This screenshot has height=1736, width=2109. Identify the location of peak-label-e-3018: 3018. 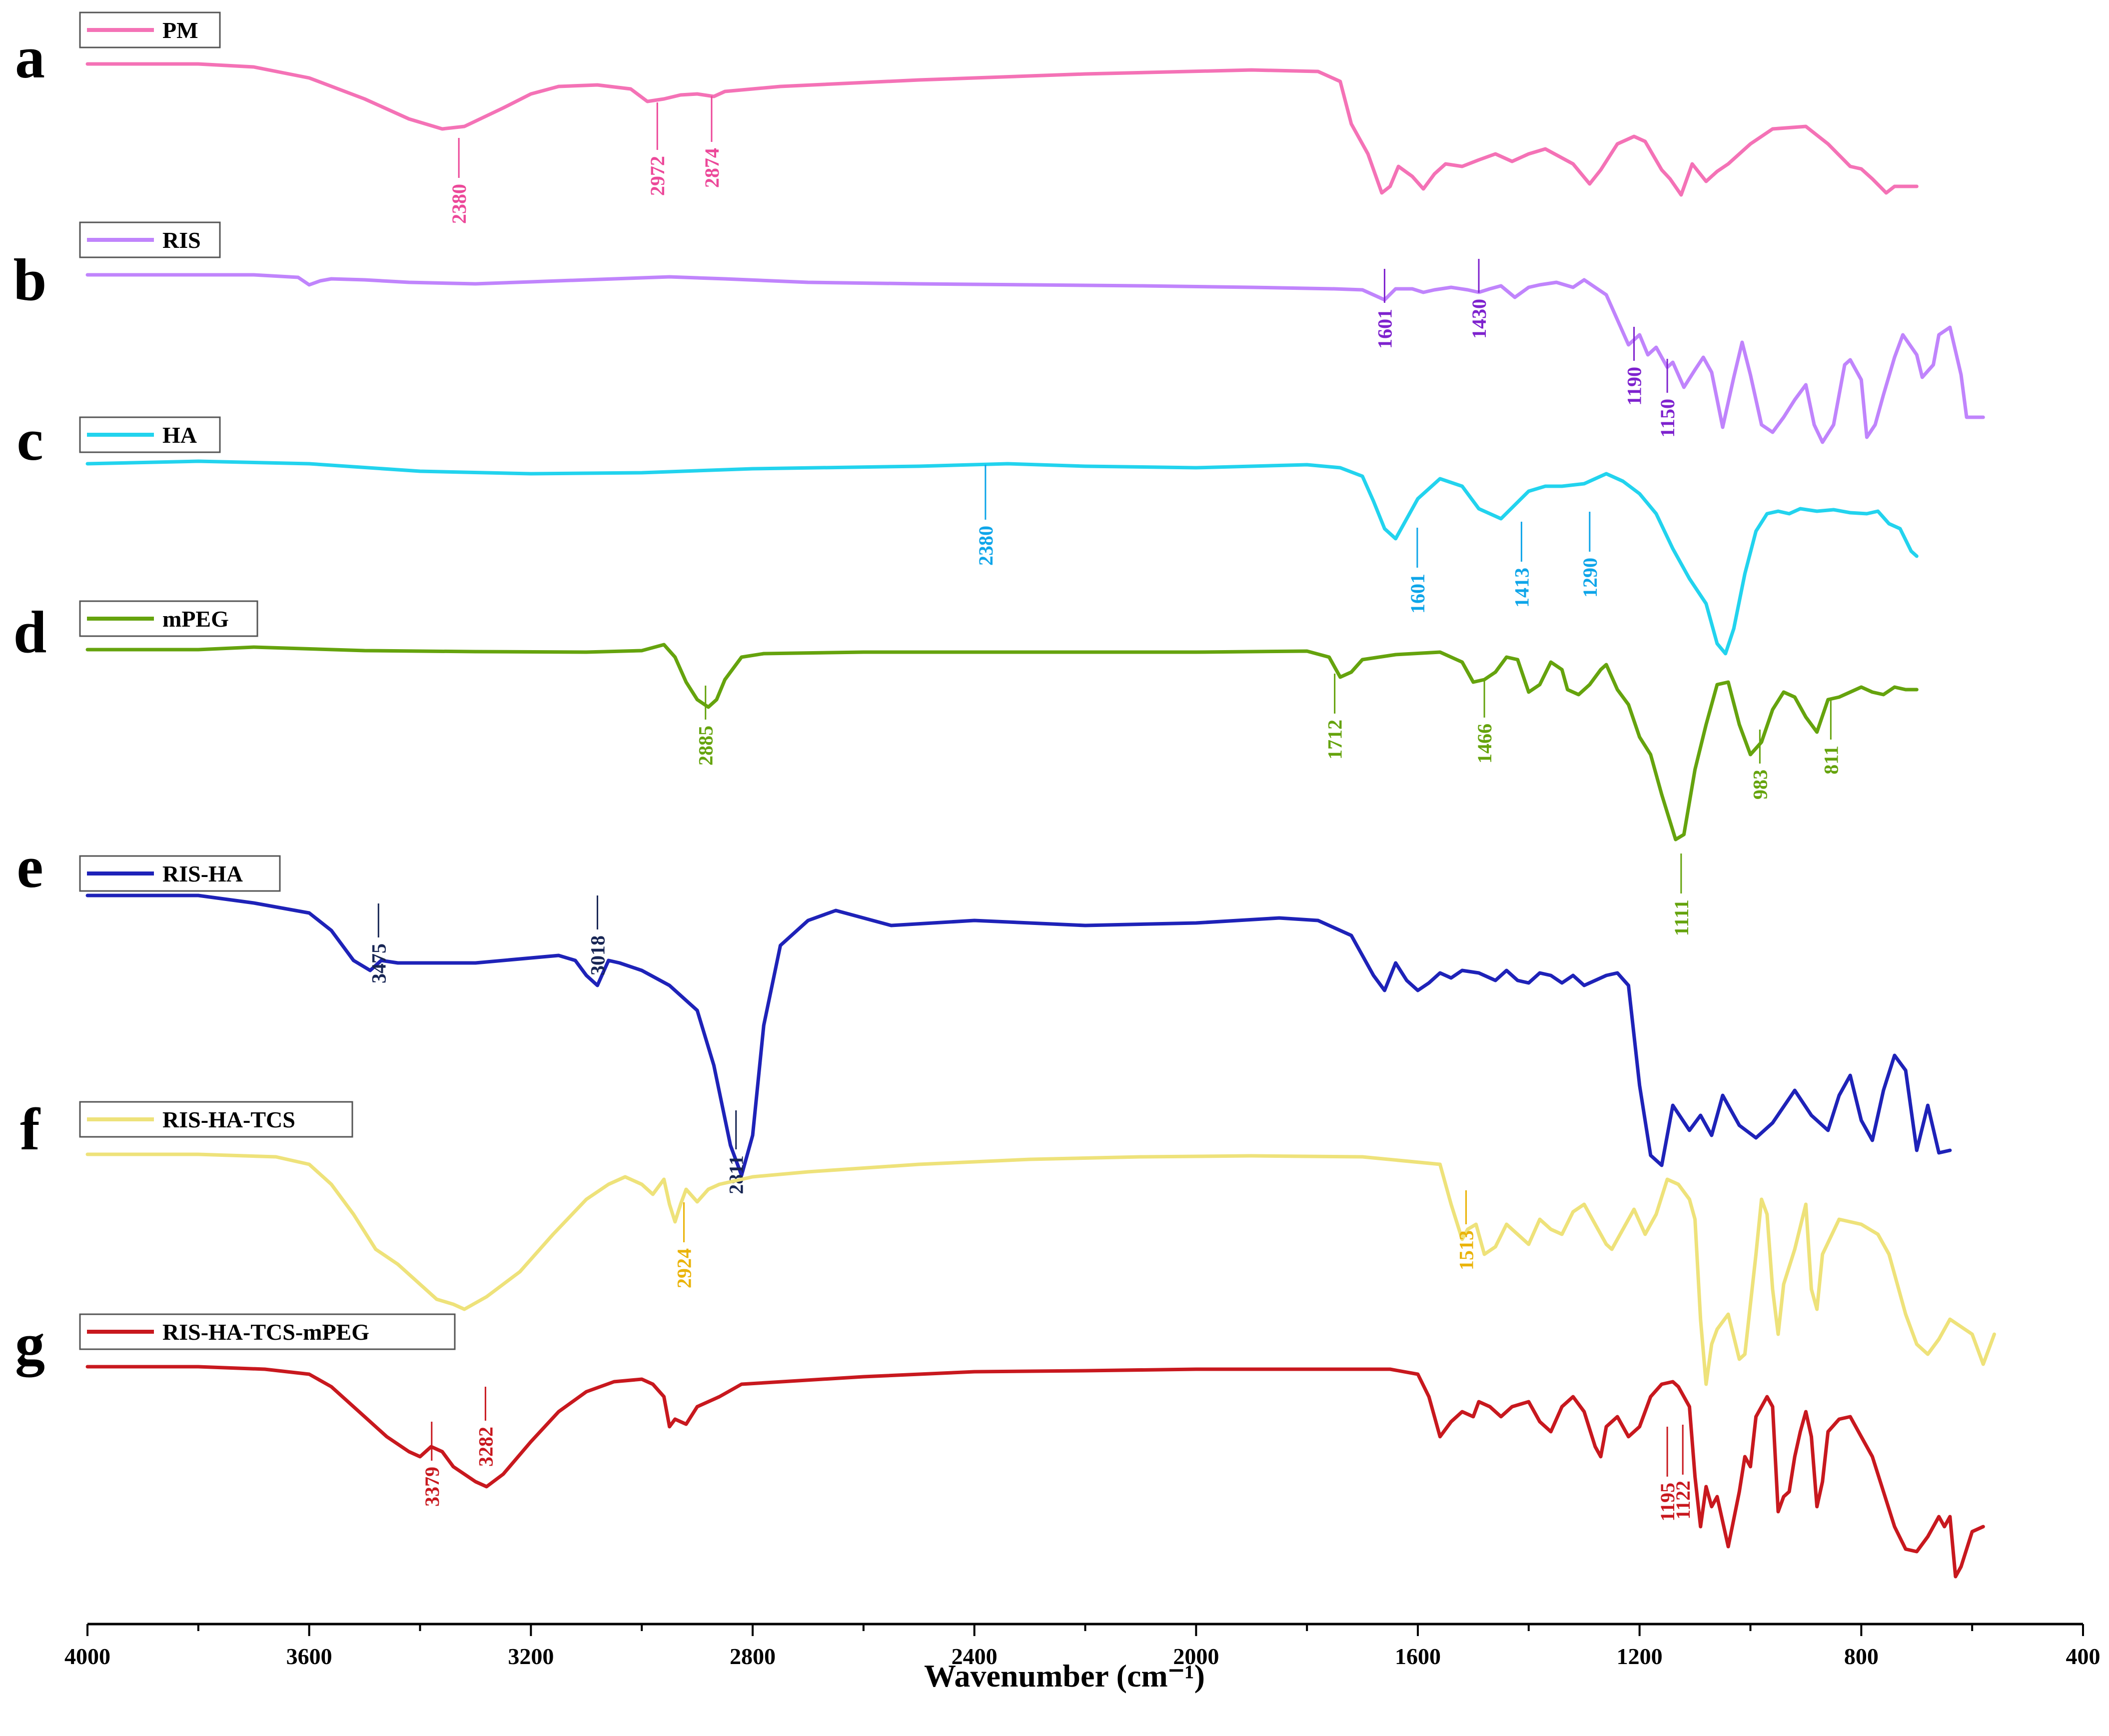
(597, 955).